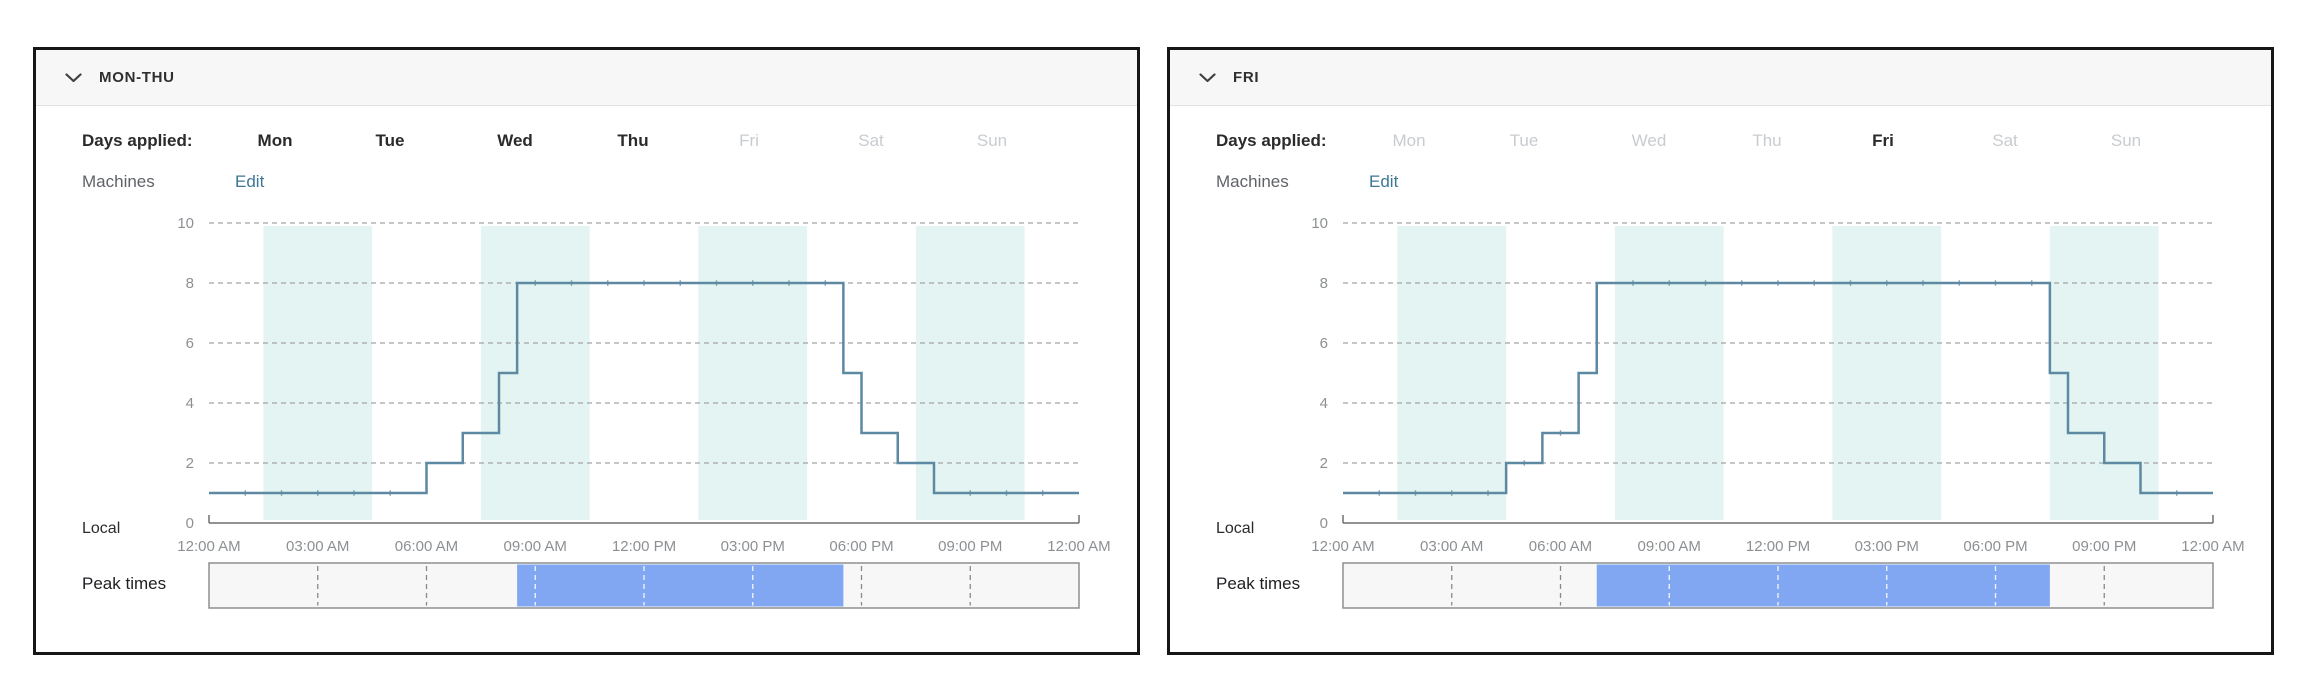 This screenshot has width=2307, height=690. Describe the element at coordinates (137, 77) in the screenshot. I see `panel-title: MON-THU` at that location.